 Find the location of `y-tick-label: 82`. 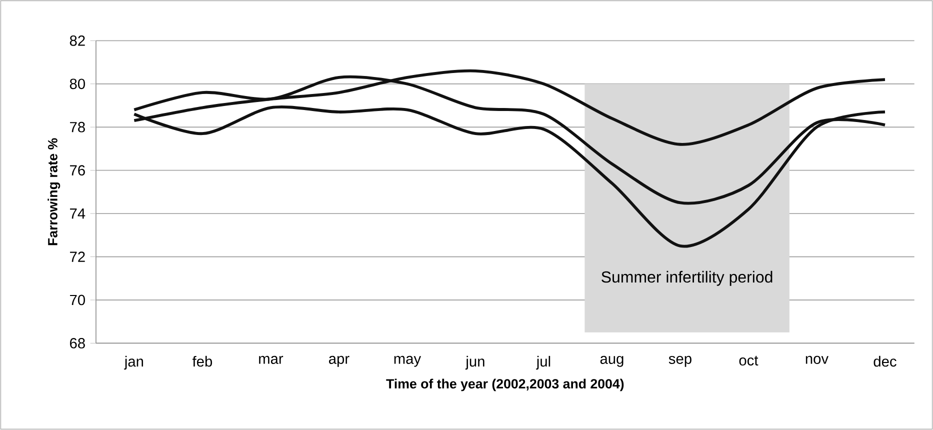

y-tick-label: 82 is located at coordinates (77, 41).